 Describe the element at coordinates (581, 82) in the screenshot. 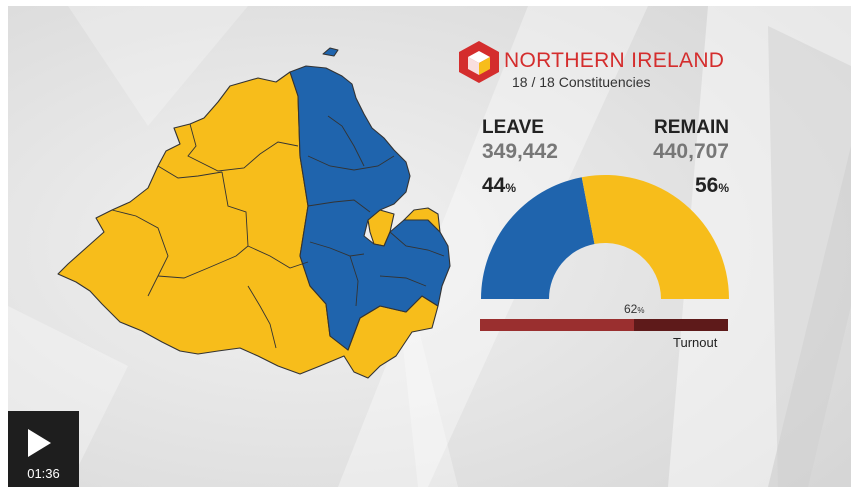

I see `constituencies-count: 18 / 18 Constituencies` at that location.